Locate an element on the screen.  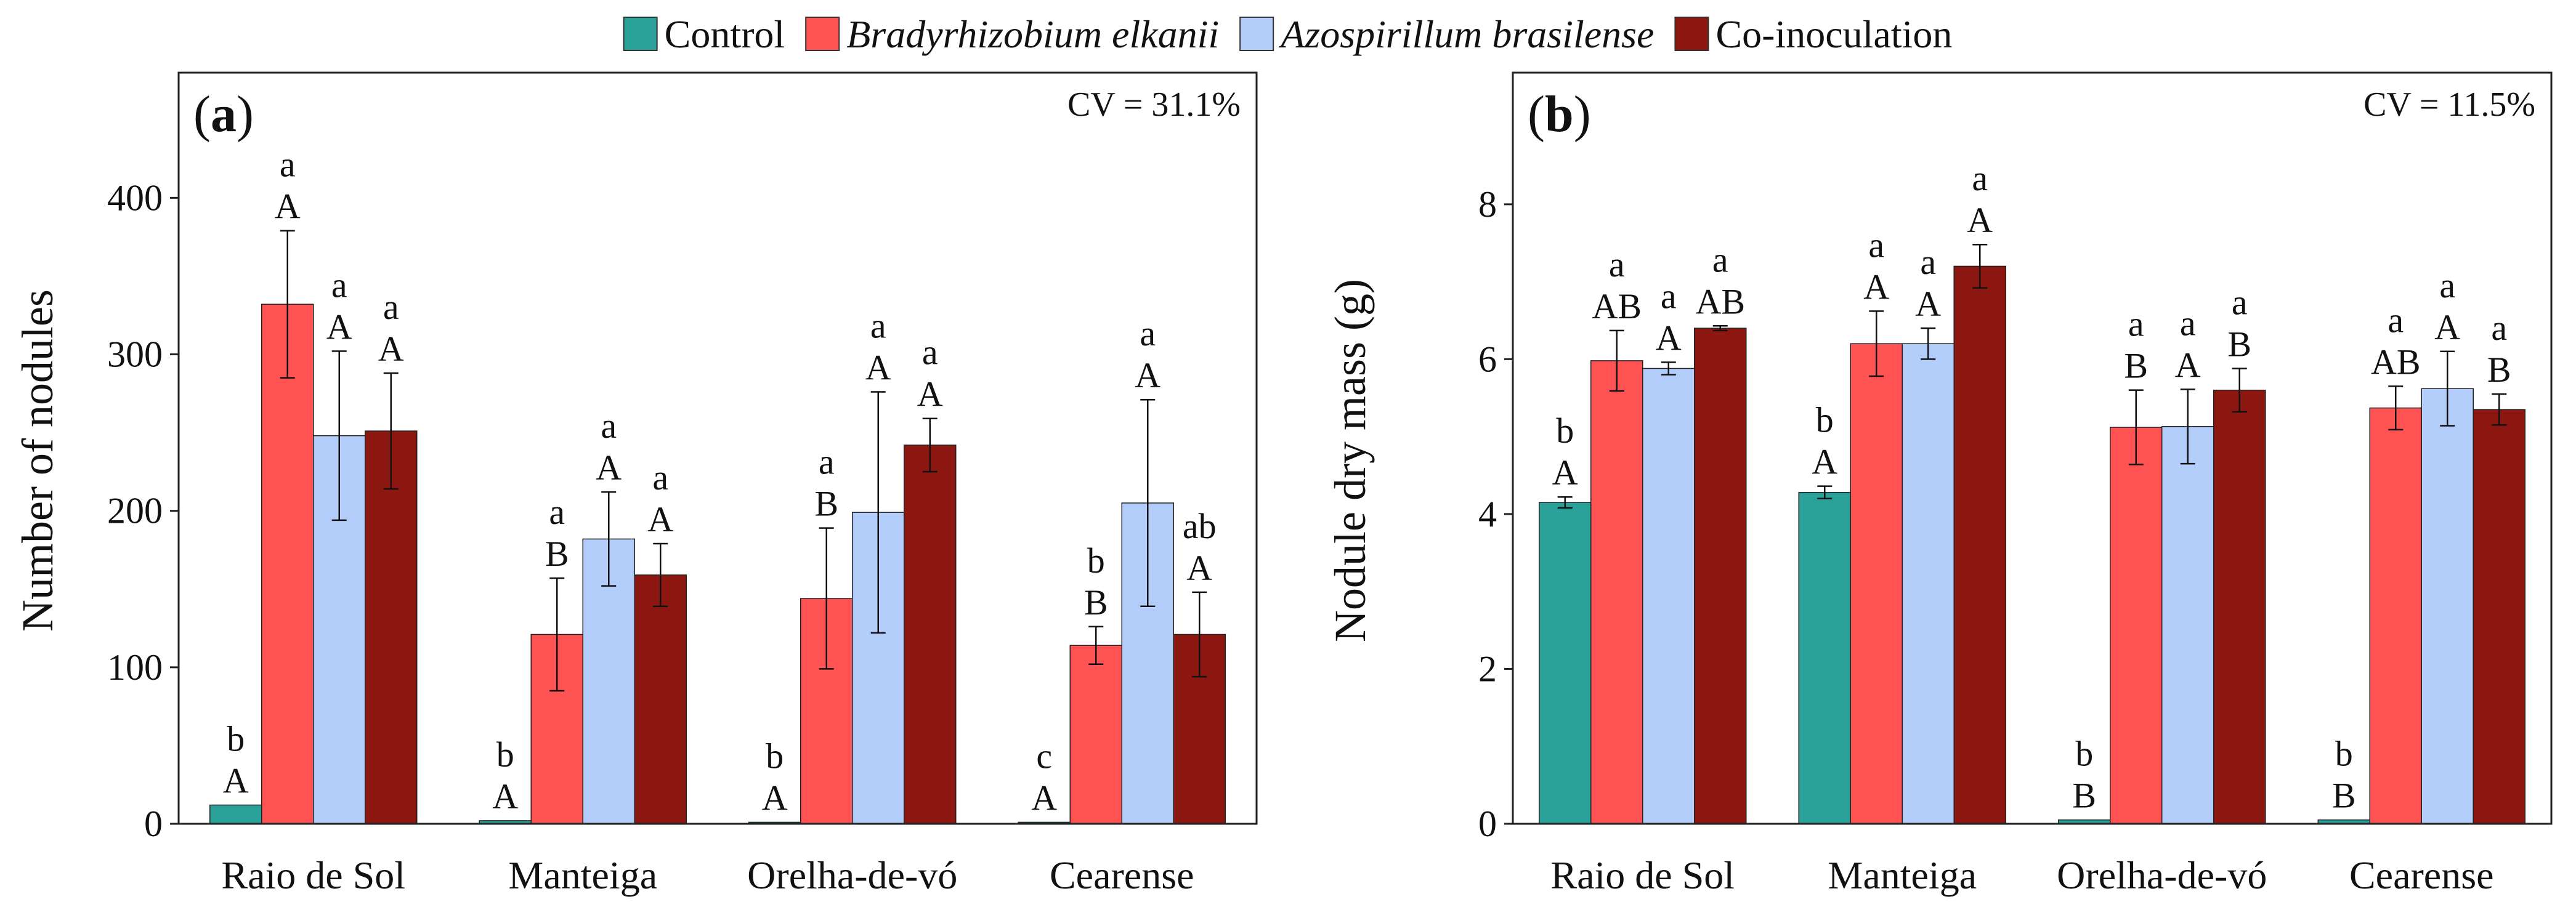
panel-b-bar-manteiga-control is located at coordinates (1824, 657).